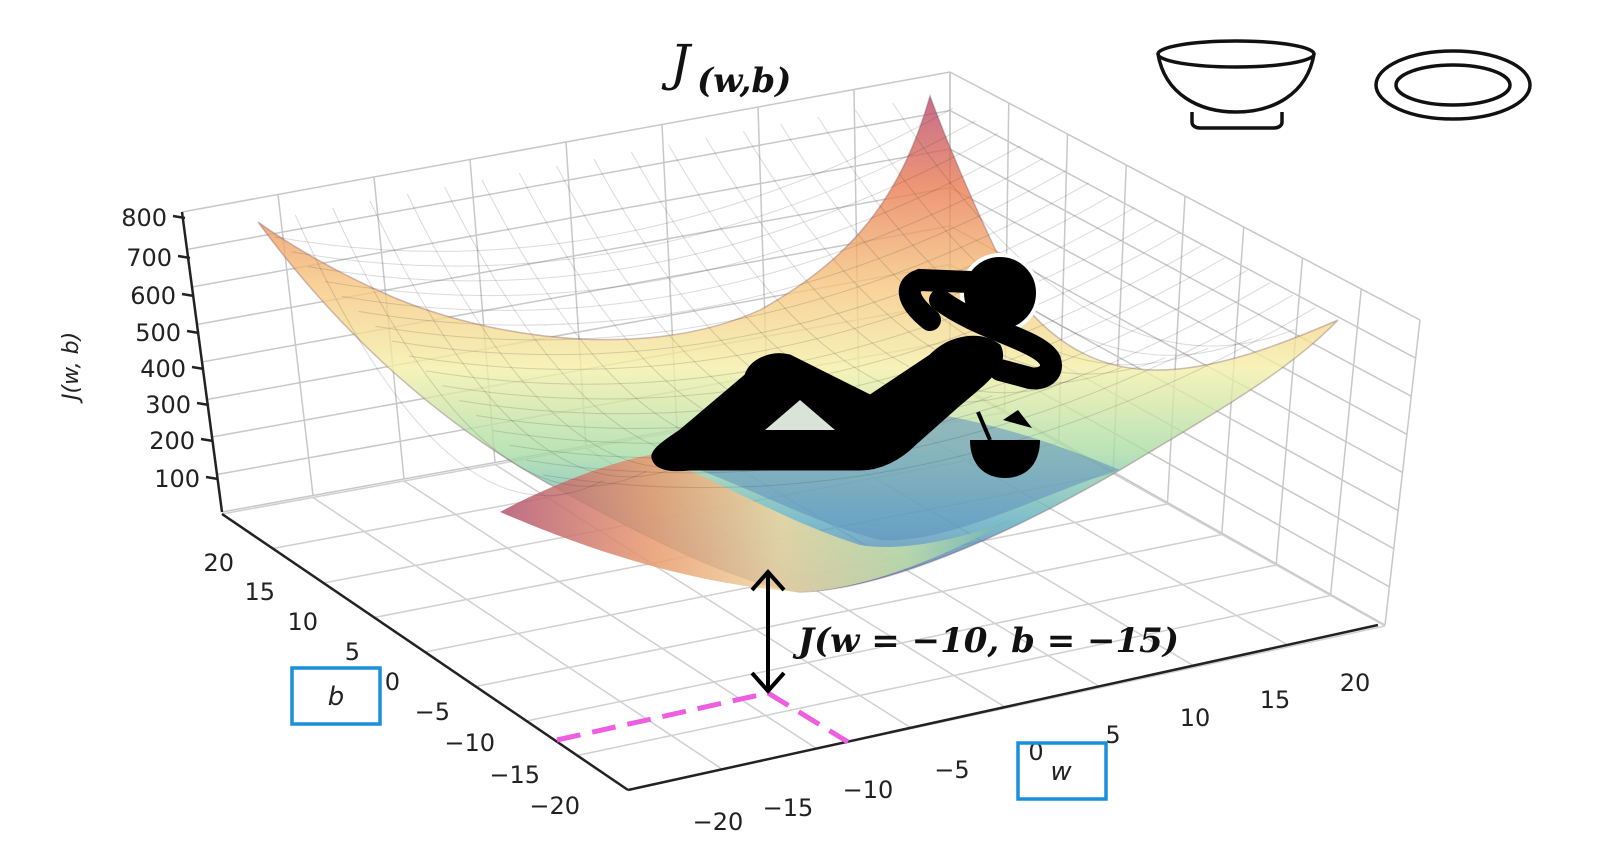  What do you see at coordinates (868, 790) in the screenshot?
I see `w-tick-label: −10` at bounding box center [868, 790].